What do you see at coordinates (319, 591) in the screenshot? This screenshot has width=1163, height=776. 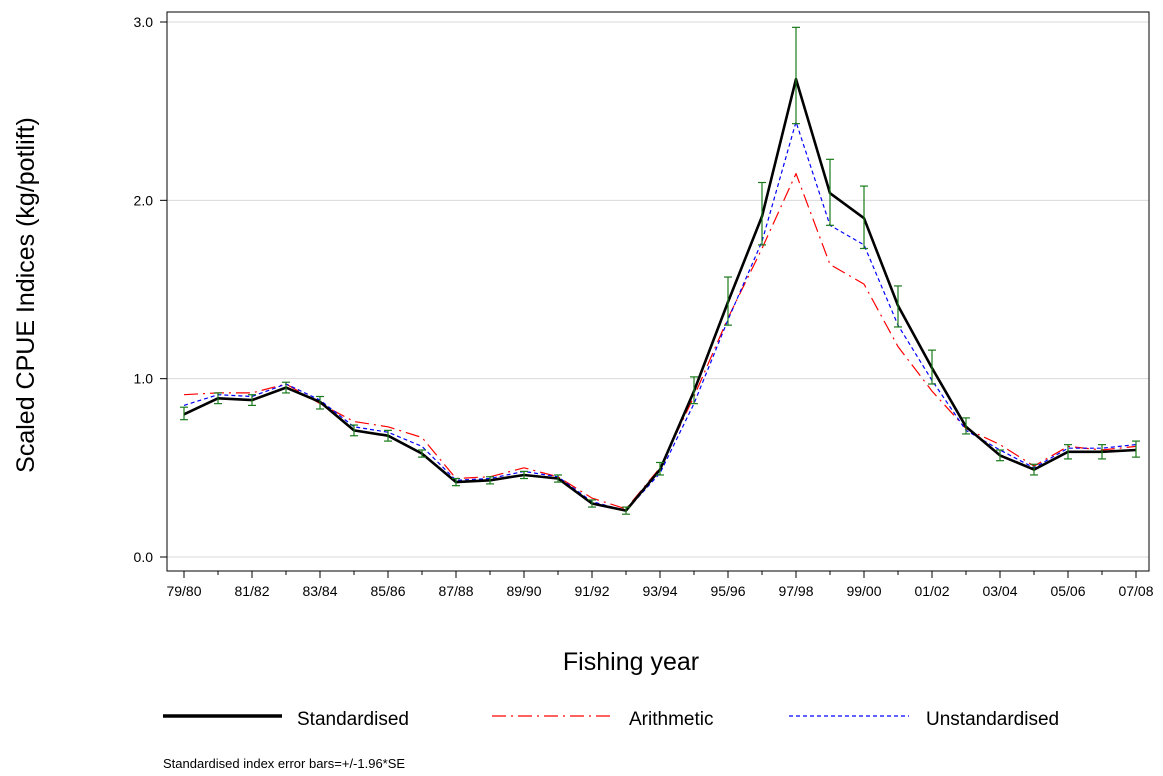 I see `x-tick-label-4: 83/84` at bounding box center [319, 591].